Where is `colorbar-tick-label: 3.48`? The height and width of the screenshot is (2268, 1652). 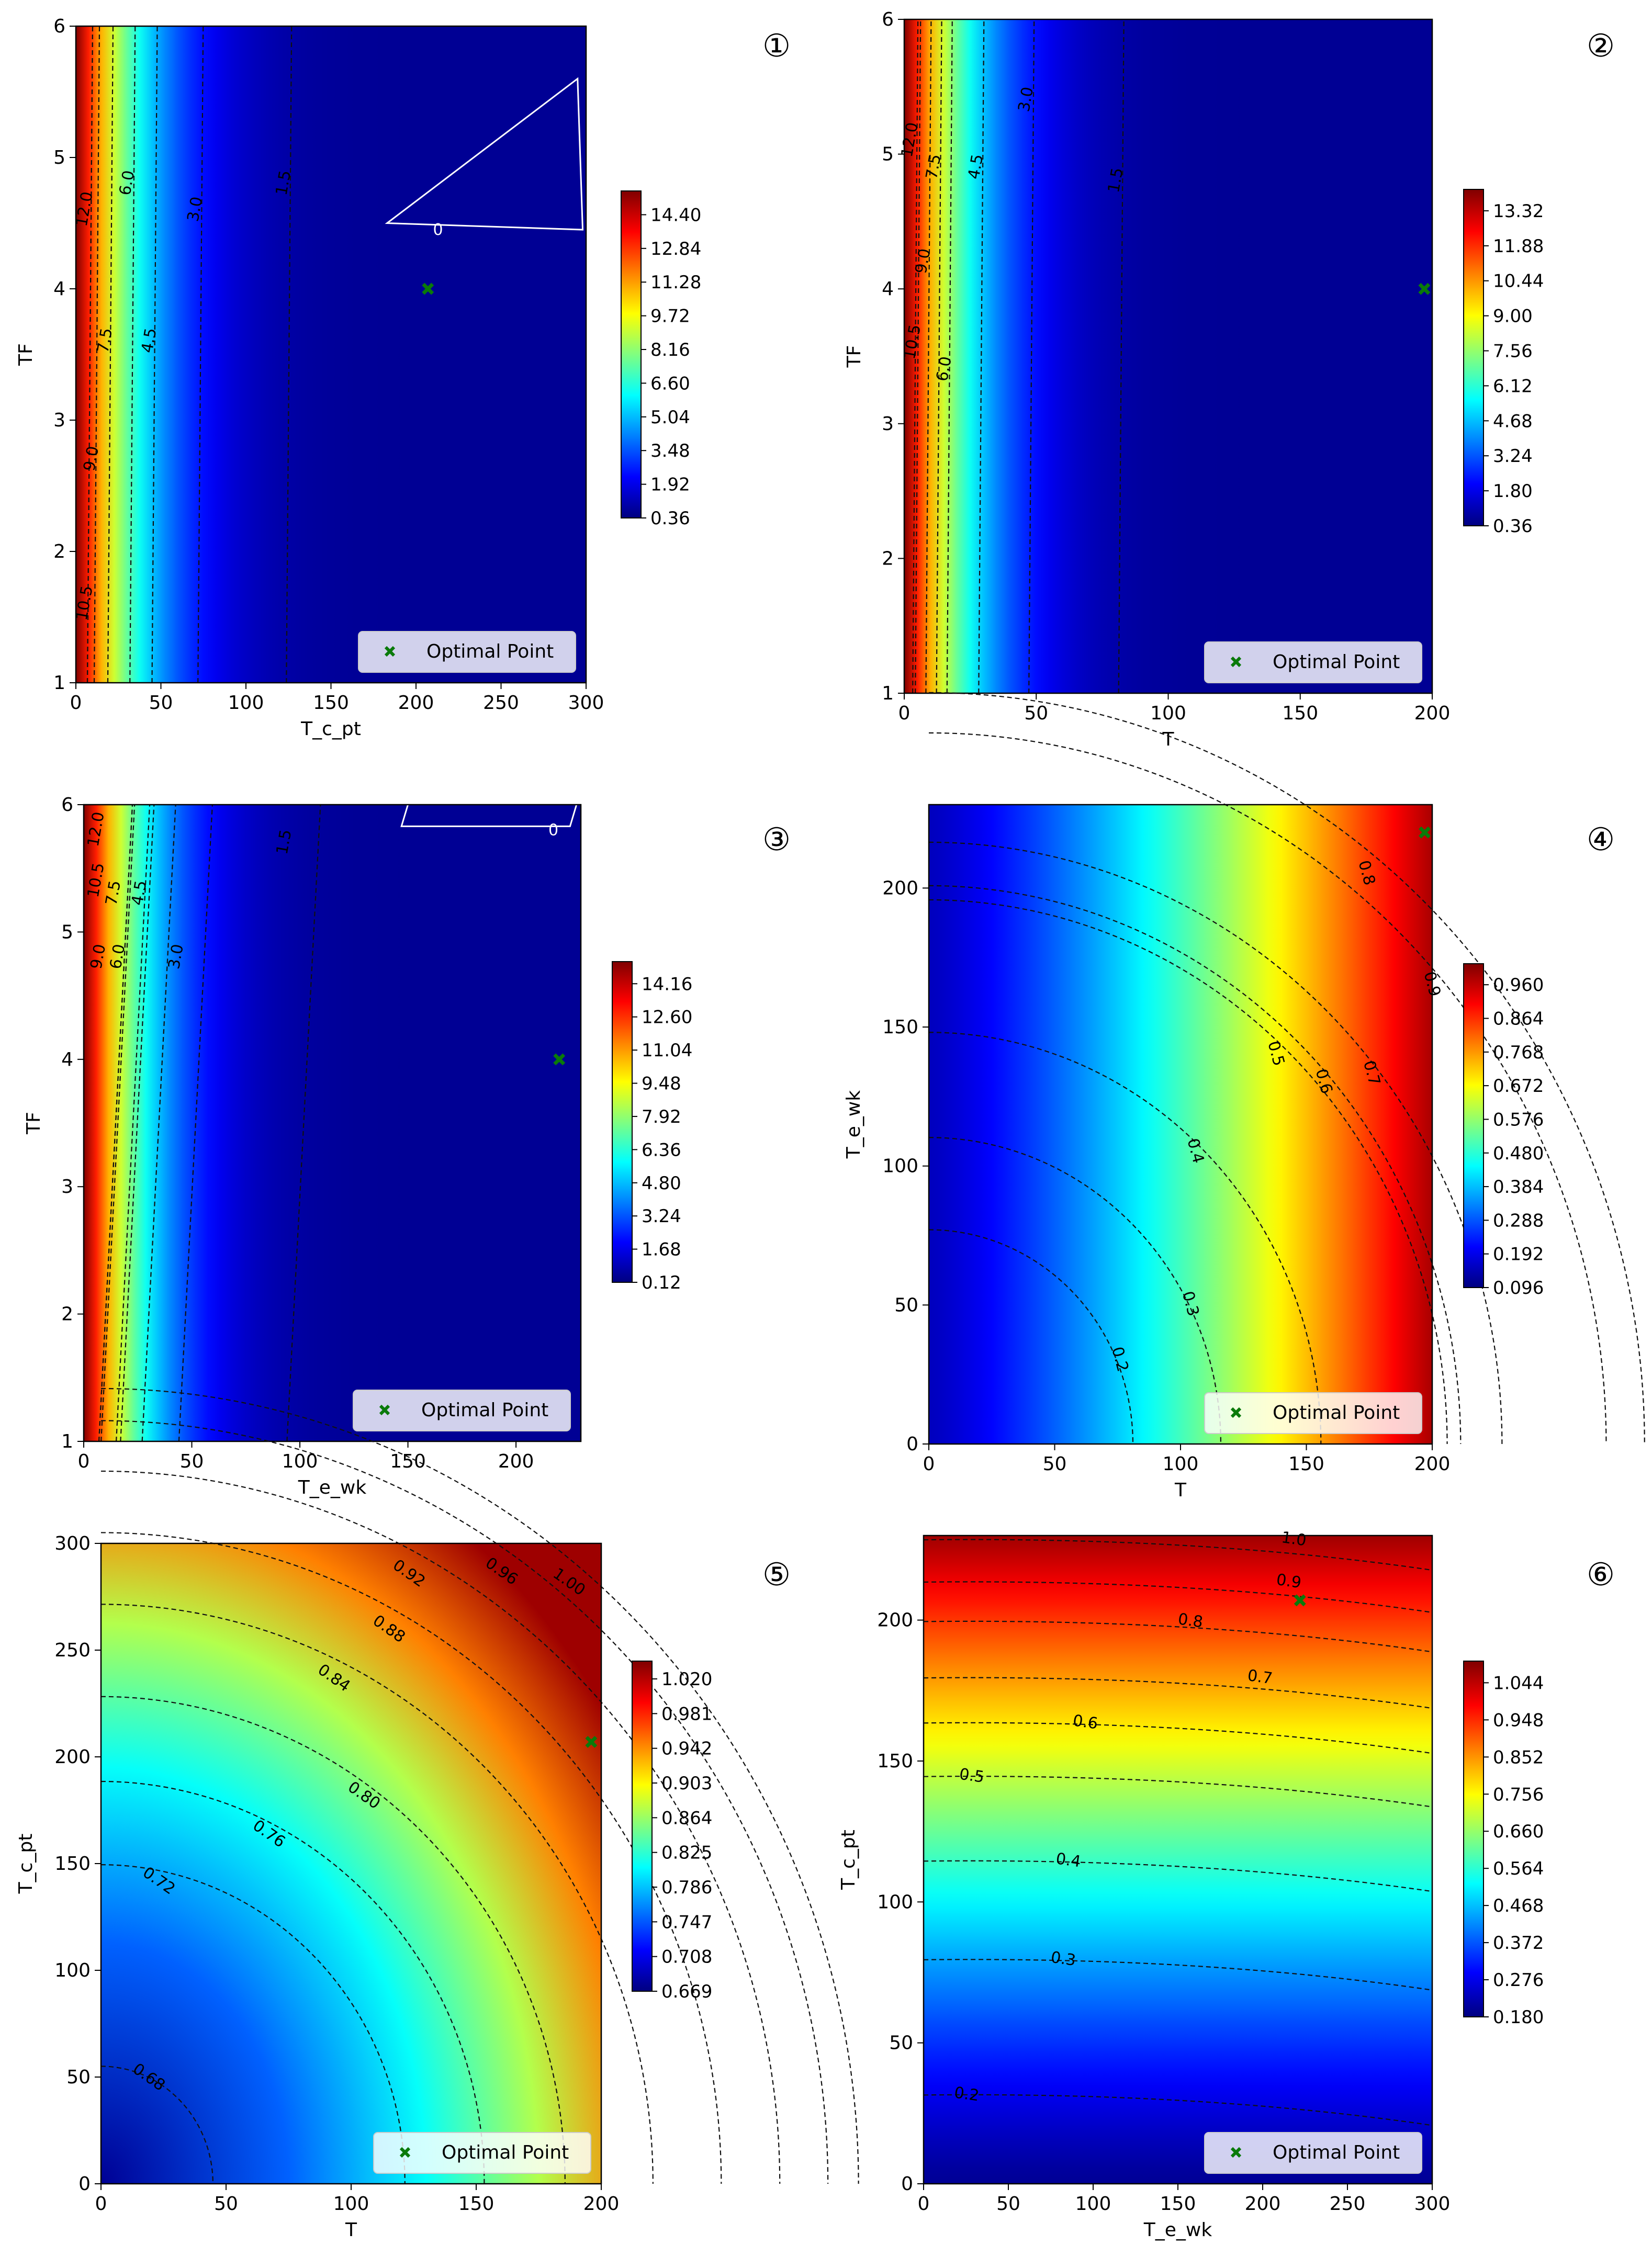 colorbar-tick-label: 3.48 is located at coordinates (670, 451).